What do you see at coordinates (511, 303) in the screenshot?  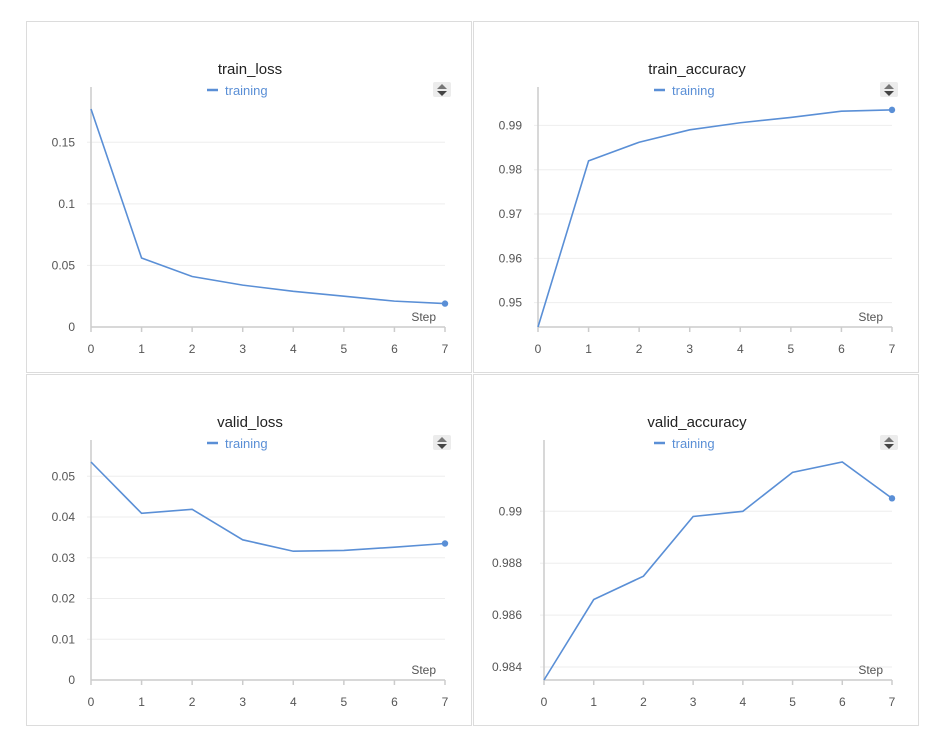 I see `y-tick-label: 0.95` at bounding box center [511, 303].